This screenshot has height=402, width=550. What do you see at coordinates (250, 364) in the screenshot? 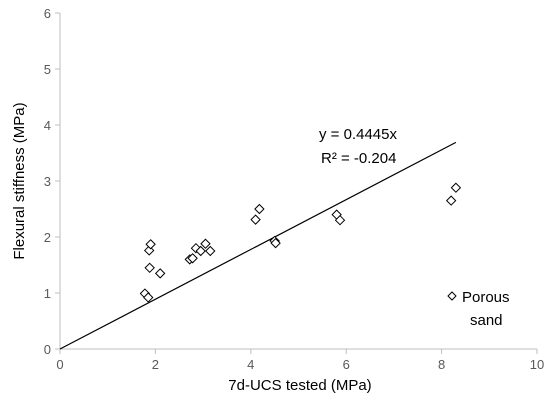
I see `x-tick-label: 4` at bounding box center [250, 364].